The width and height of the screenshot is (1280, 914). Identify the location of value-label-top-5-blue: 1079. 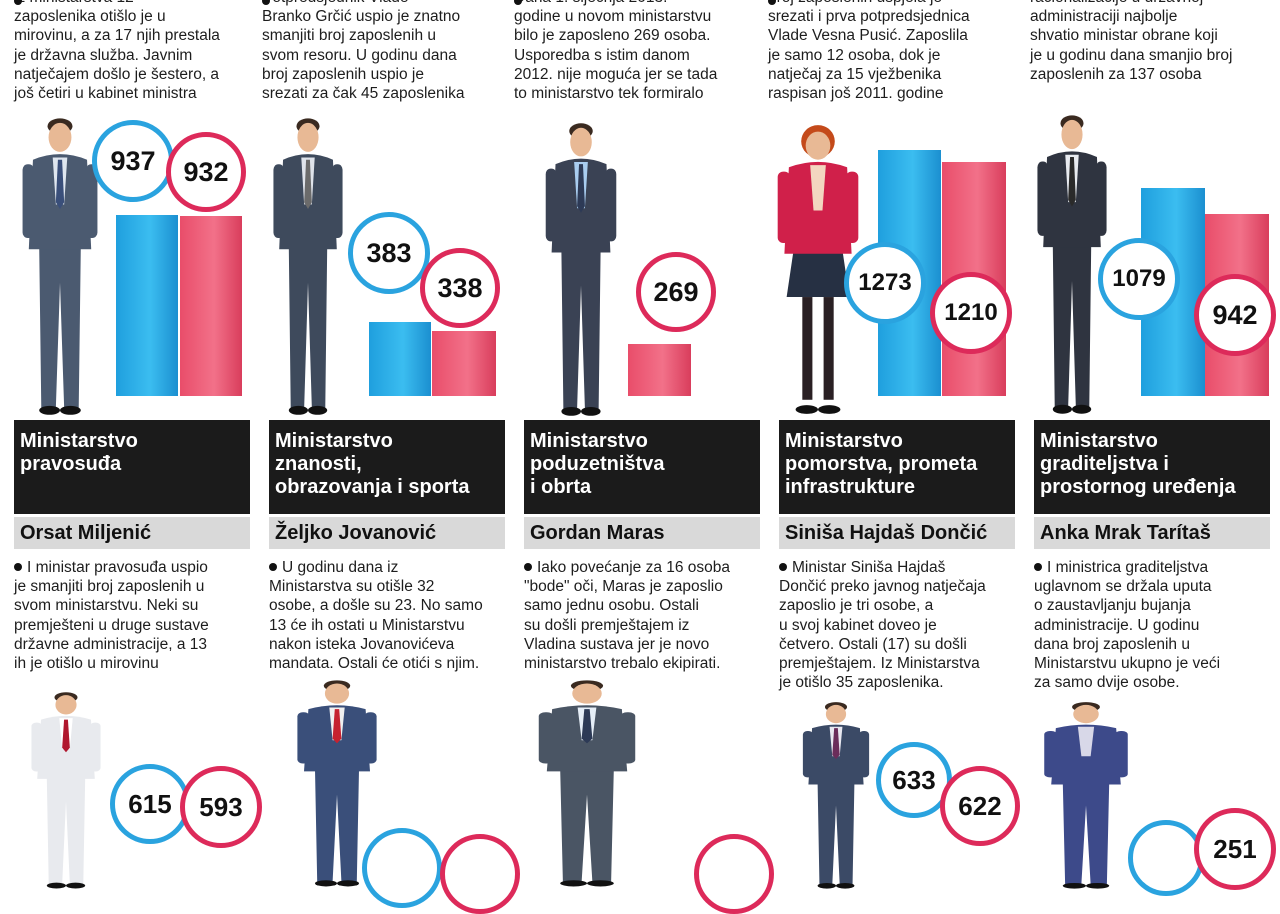
(1139, 279).